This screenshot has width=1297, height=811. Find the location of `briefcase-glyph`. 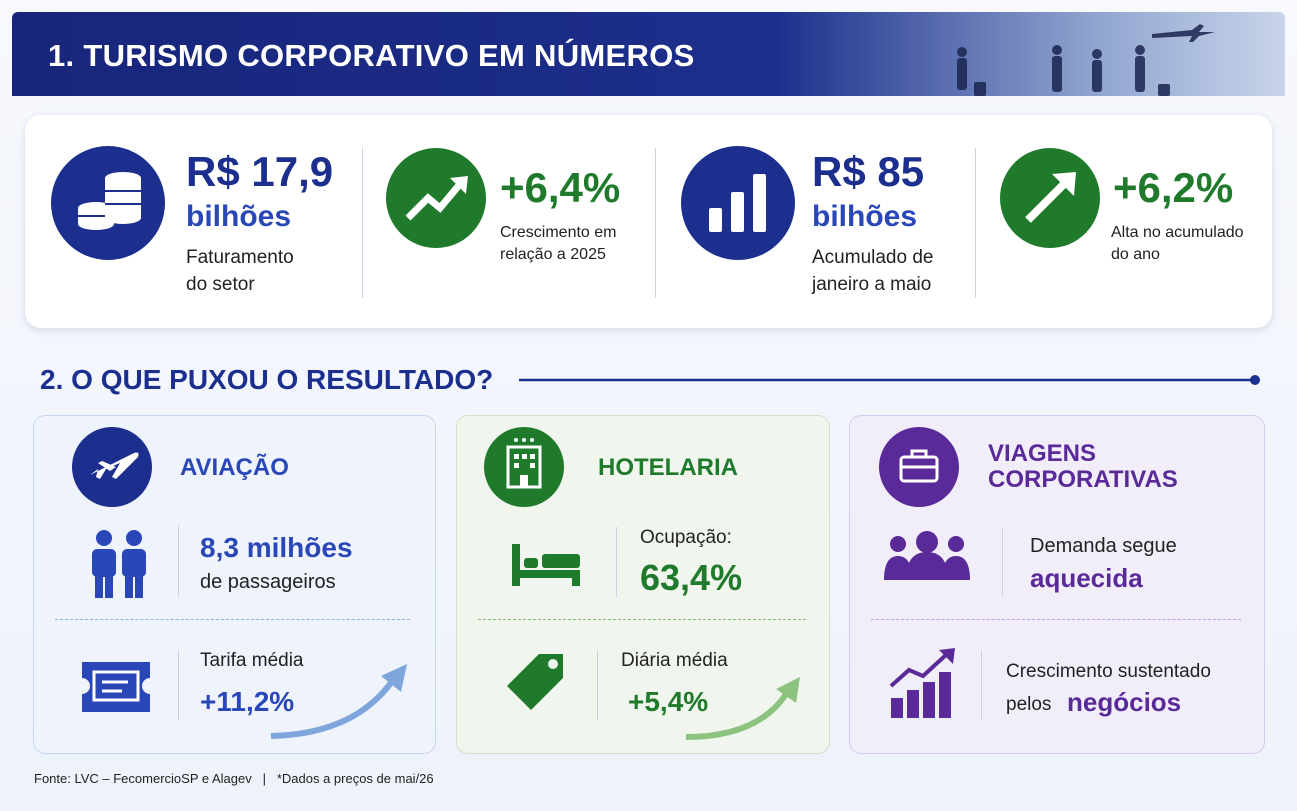

briefcase-glyph is located at coordinates (919, 466).